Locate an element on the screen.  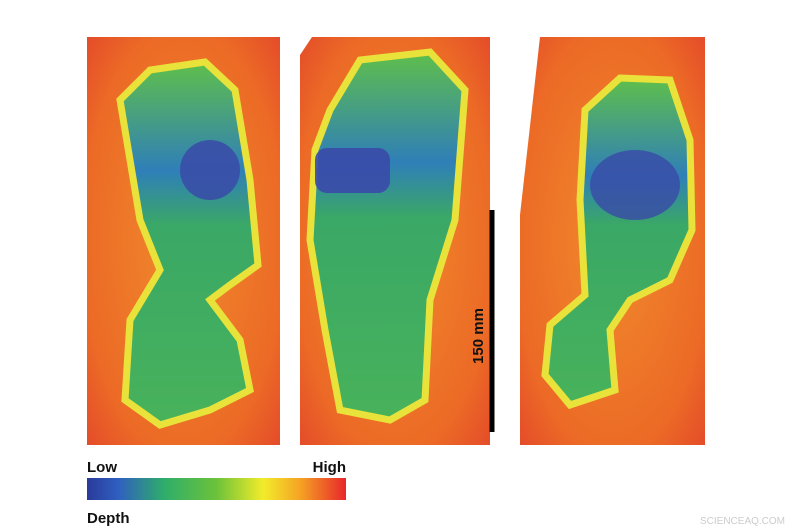
legend-low: Low is located at coordinates (102, 467).